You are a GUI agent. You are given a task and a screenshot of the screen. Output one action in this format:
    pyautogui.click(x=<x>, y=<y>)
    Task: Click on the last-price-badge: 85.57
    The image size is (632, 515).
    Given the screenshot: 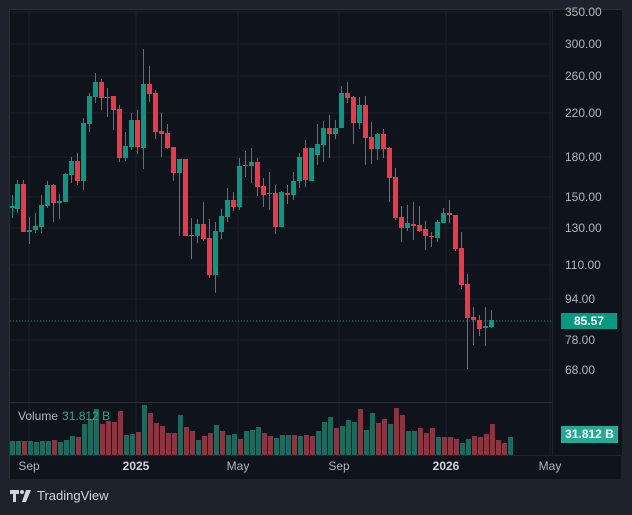 What is the action you would take?
    pyautogui.click(x=589, y=321)
    